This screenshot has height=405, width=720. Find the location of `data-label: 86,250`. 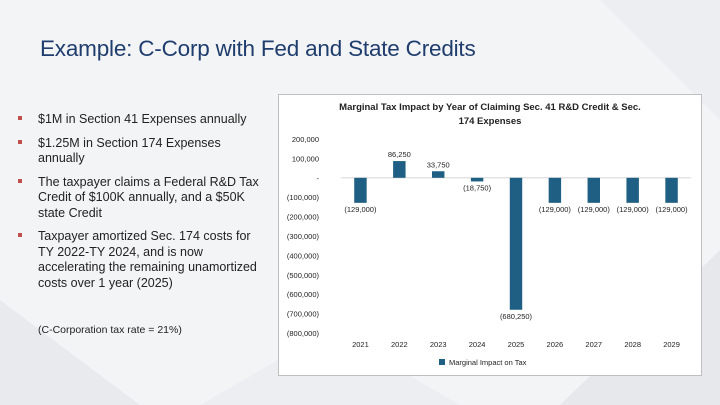

data-label: 86,250 is located at coordinates (399, 154).